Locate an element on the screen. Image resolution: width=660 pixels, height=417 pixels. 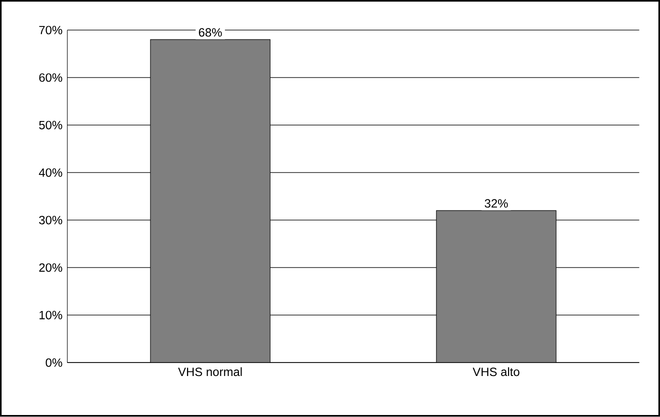
x-tick-label: VHS normal is located at coordinates (210, 371).